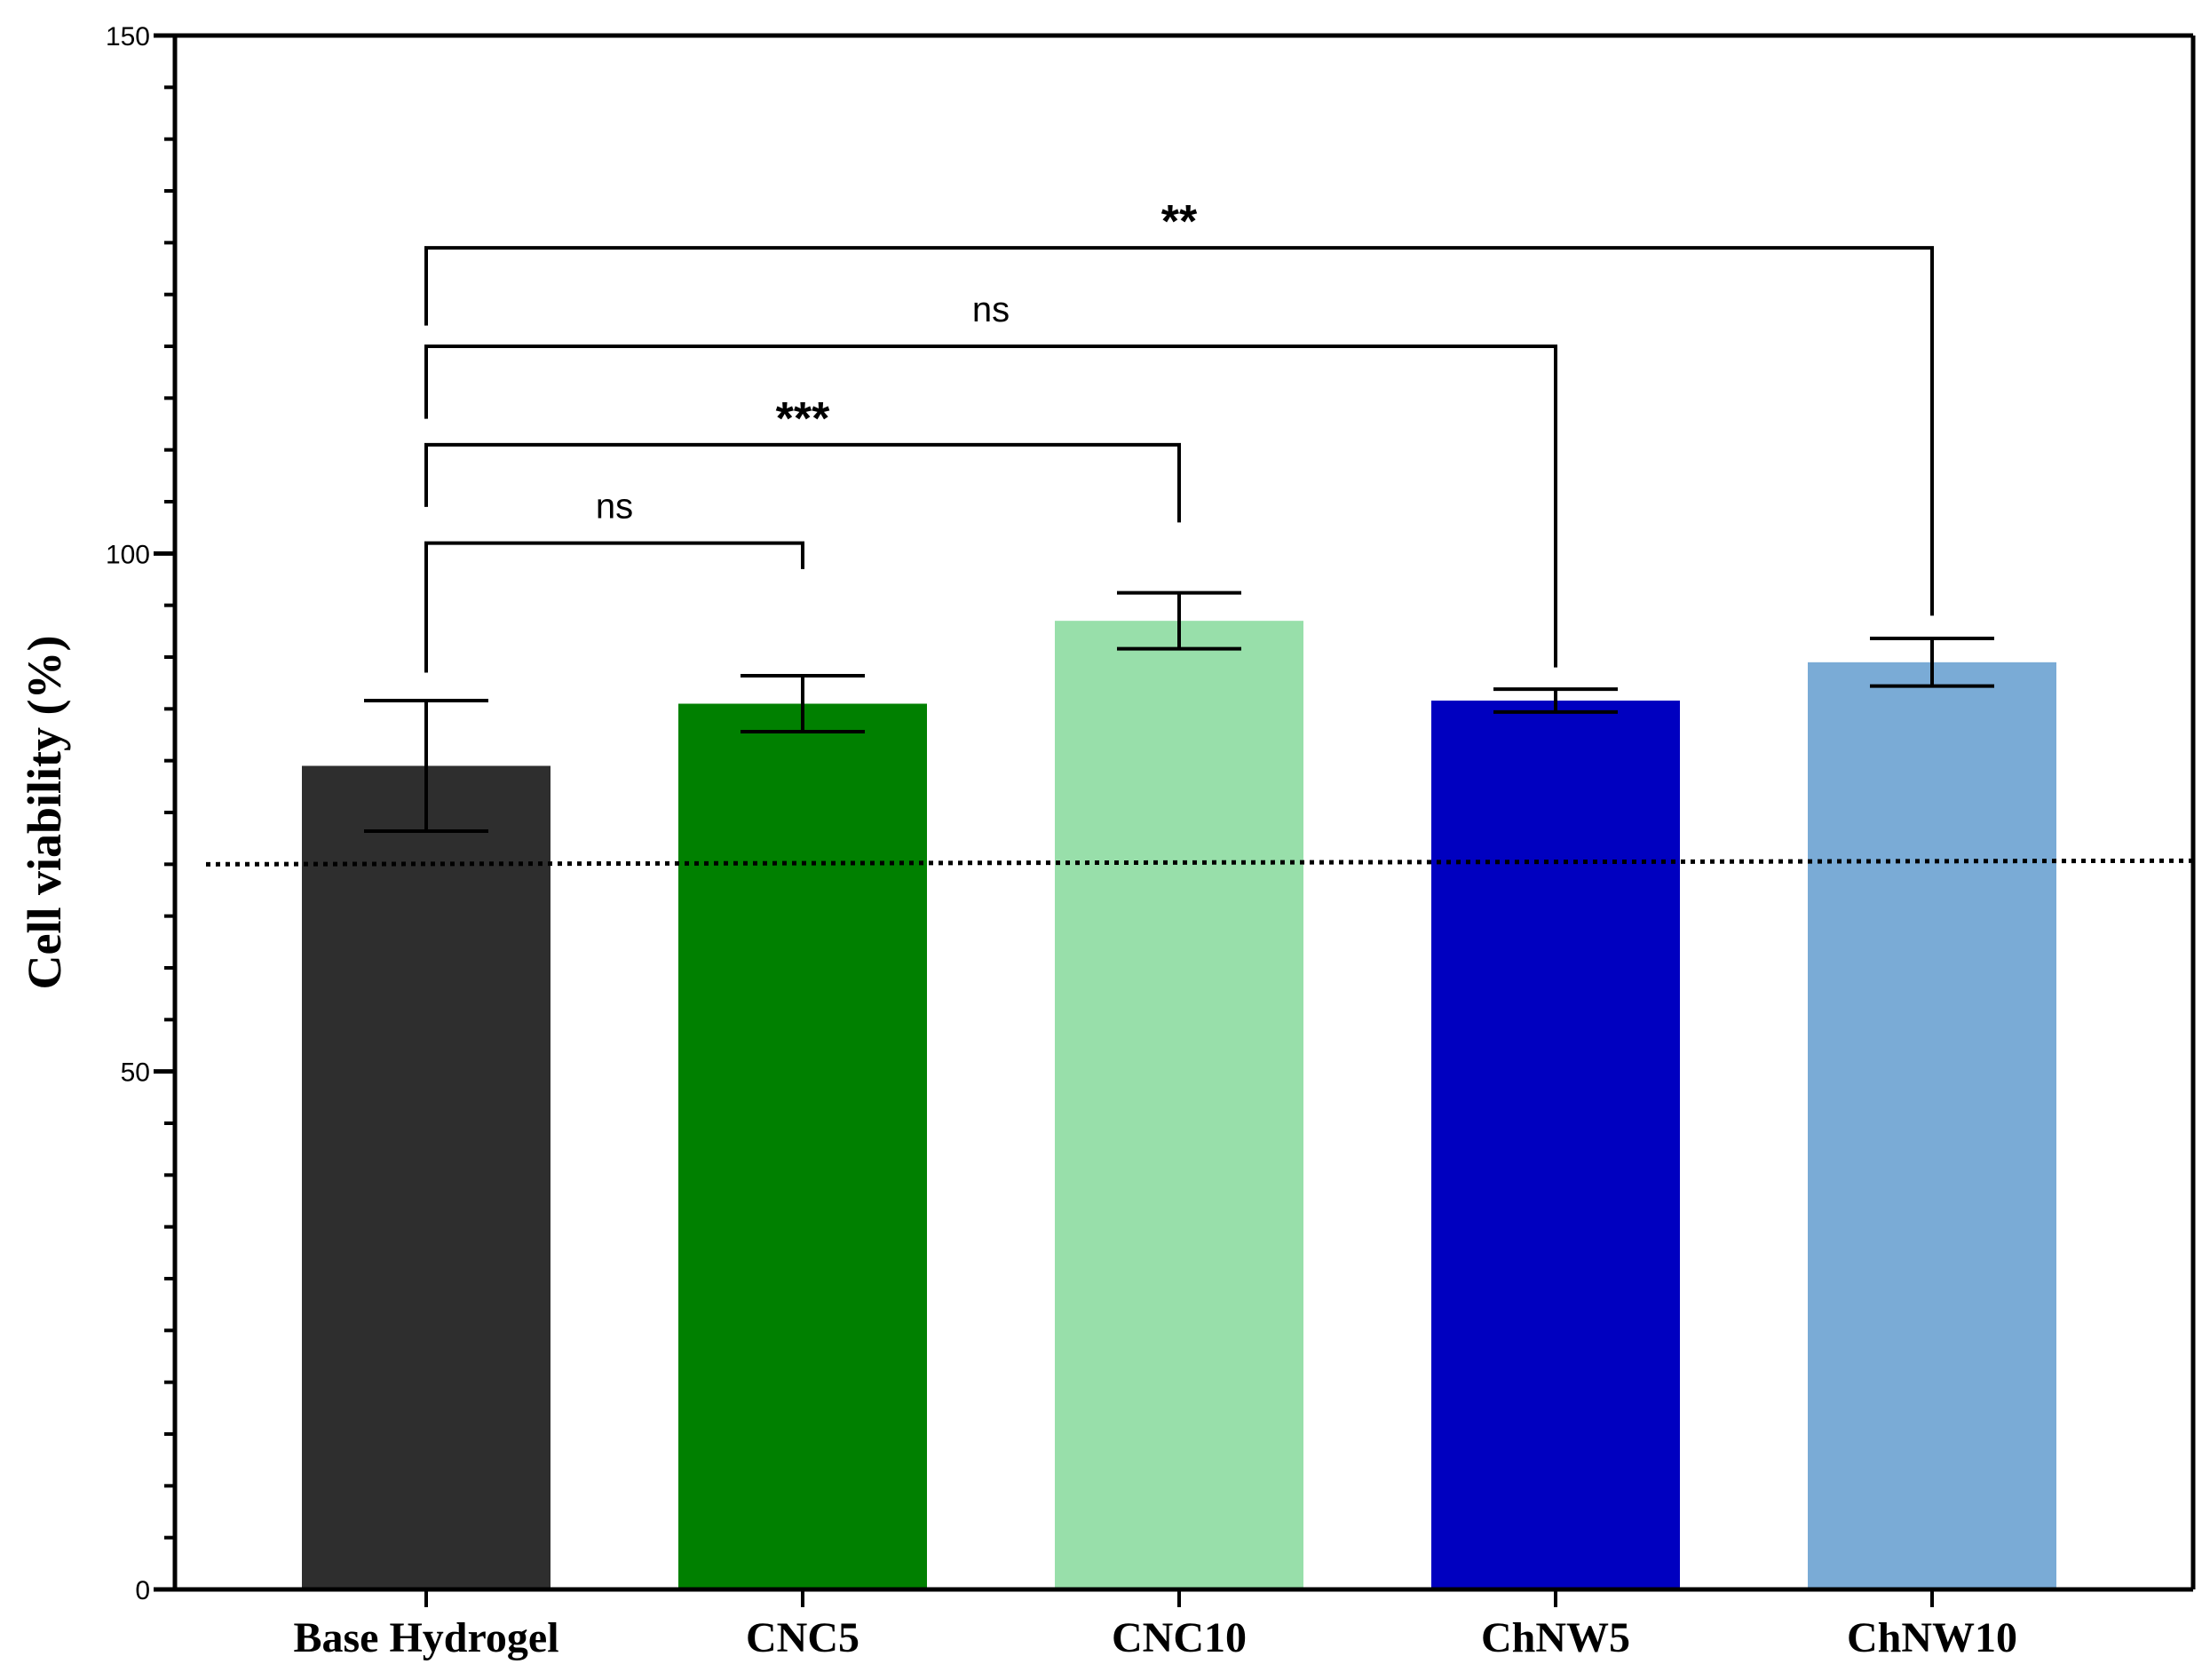 This screenshot has width=2202, height=1680. Describe the element at coordinates (135, 1073) in the screenshot. I see `y-tick-label-50: 50` at that location.